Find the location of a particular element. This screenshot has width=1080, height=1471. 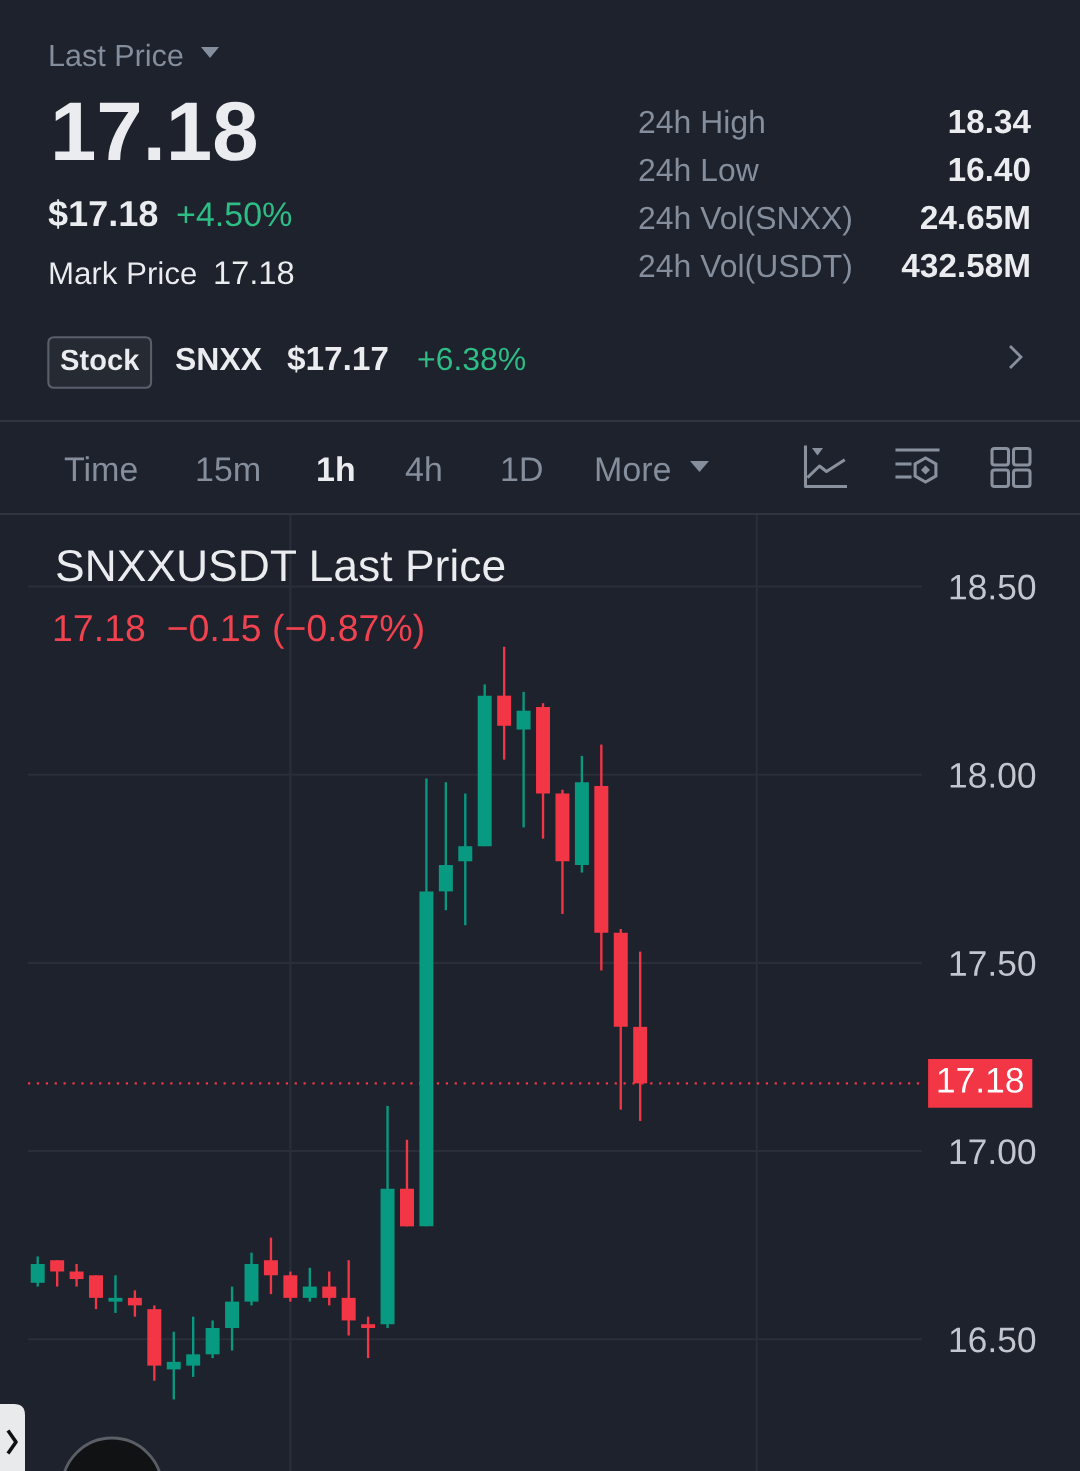

y-tick-label: 17.50 is located at coordinates (993, 963).